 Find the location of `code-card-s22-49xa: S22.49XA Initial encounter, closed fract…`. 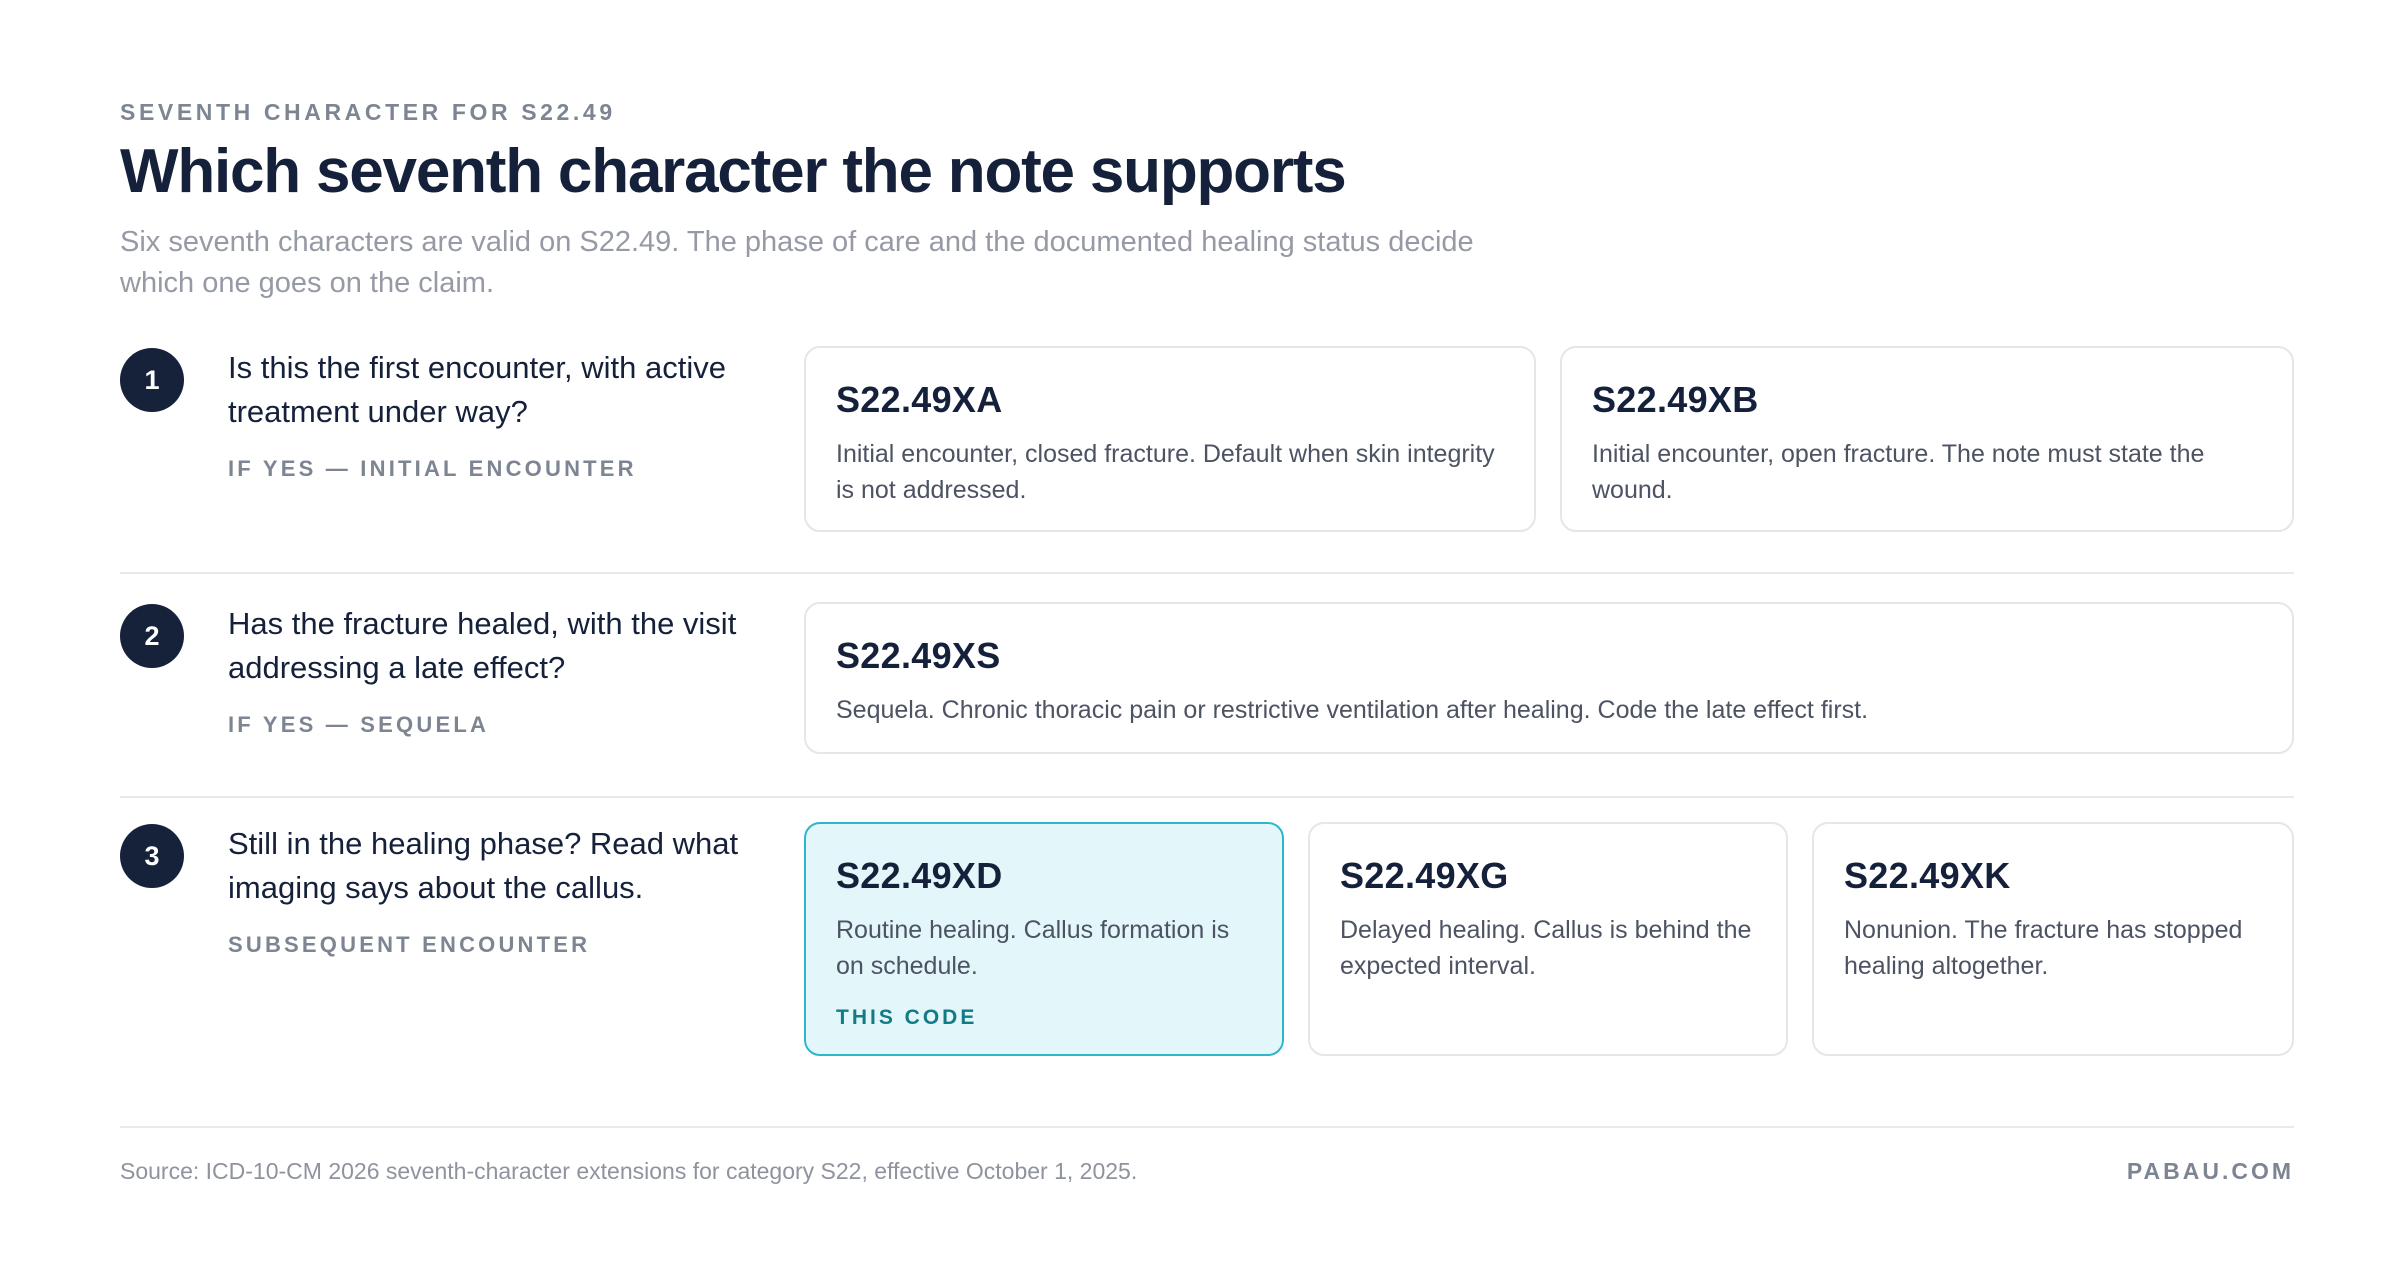

code-card-s22-49xa: S22.49XA Initial encounter, closed fract… is located at coordinates (1170, 439).